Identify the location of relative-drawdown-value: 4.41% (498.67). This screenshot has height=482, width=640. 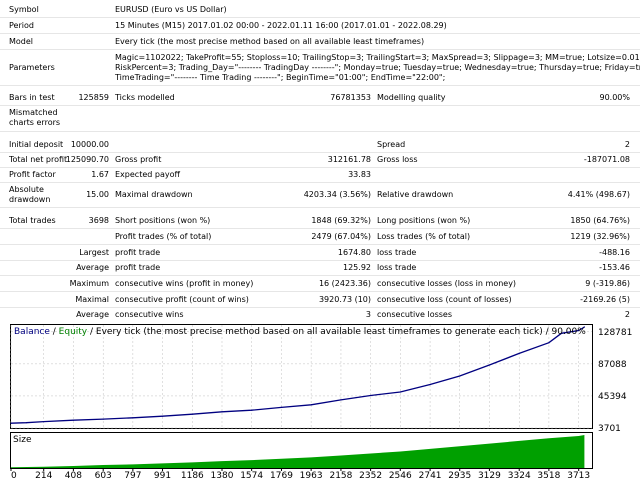
(598, 194).